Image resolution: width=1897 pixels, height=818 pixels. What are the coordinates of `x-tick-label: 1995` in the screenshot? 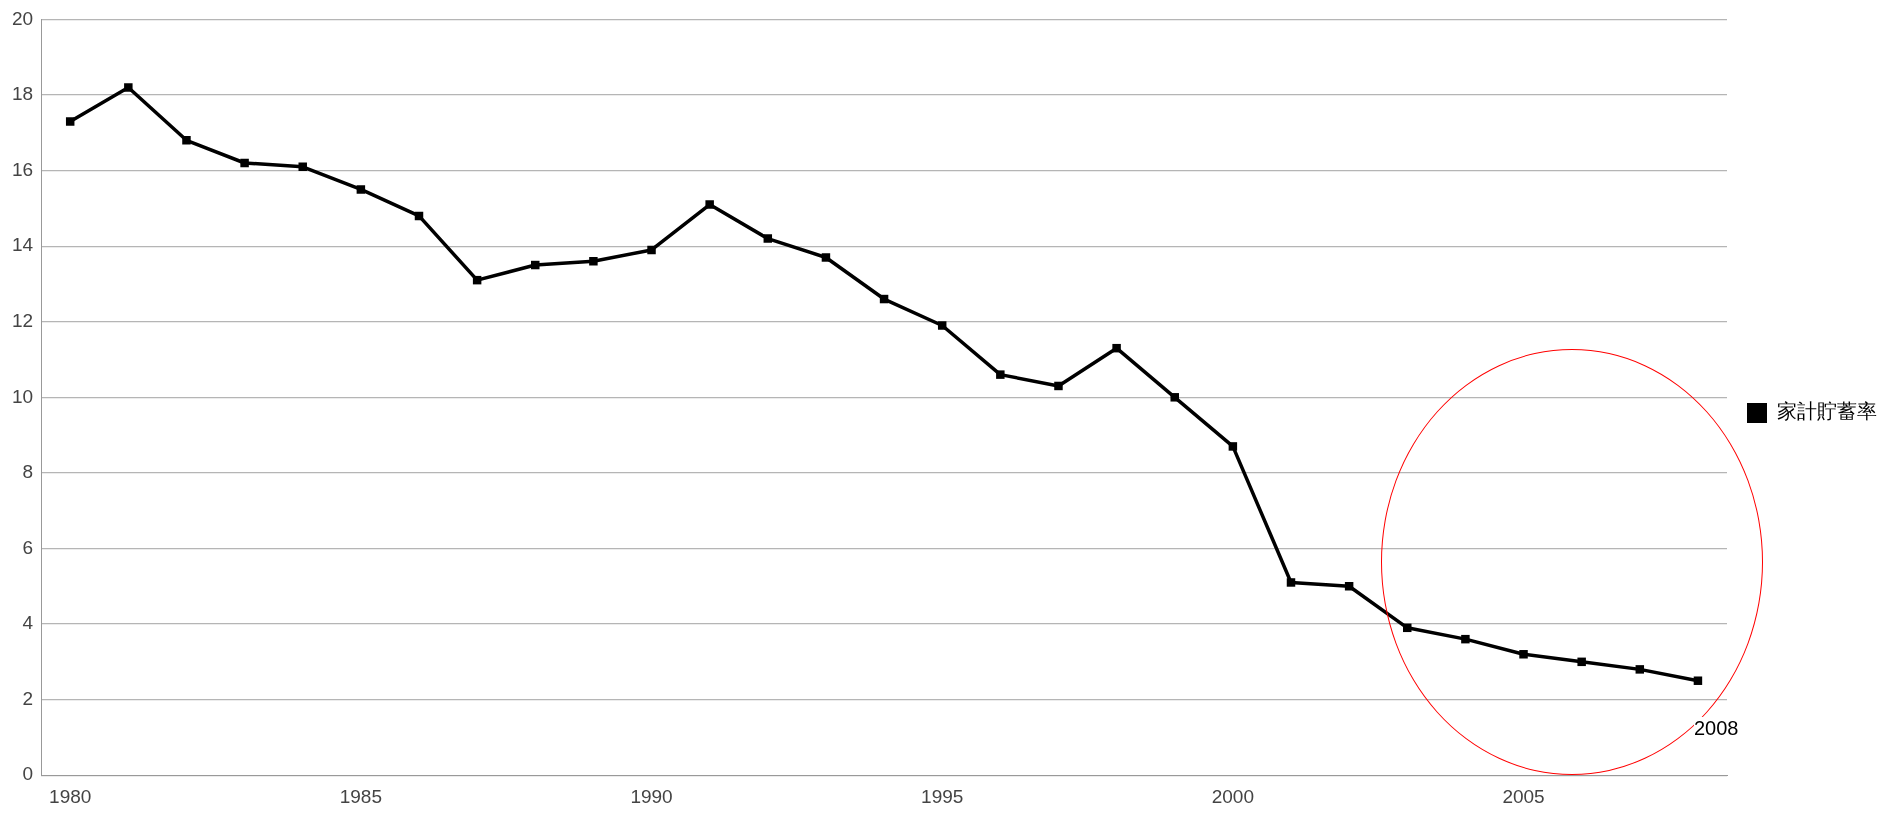 It's located at (942, 796).